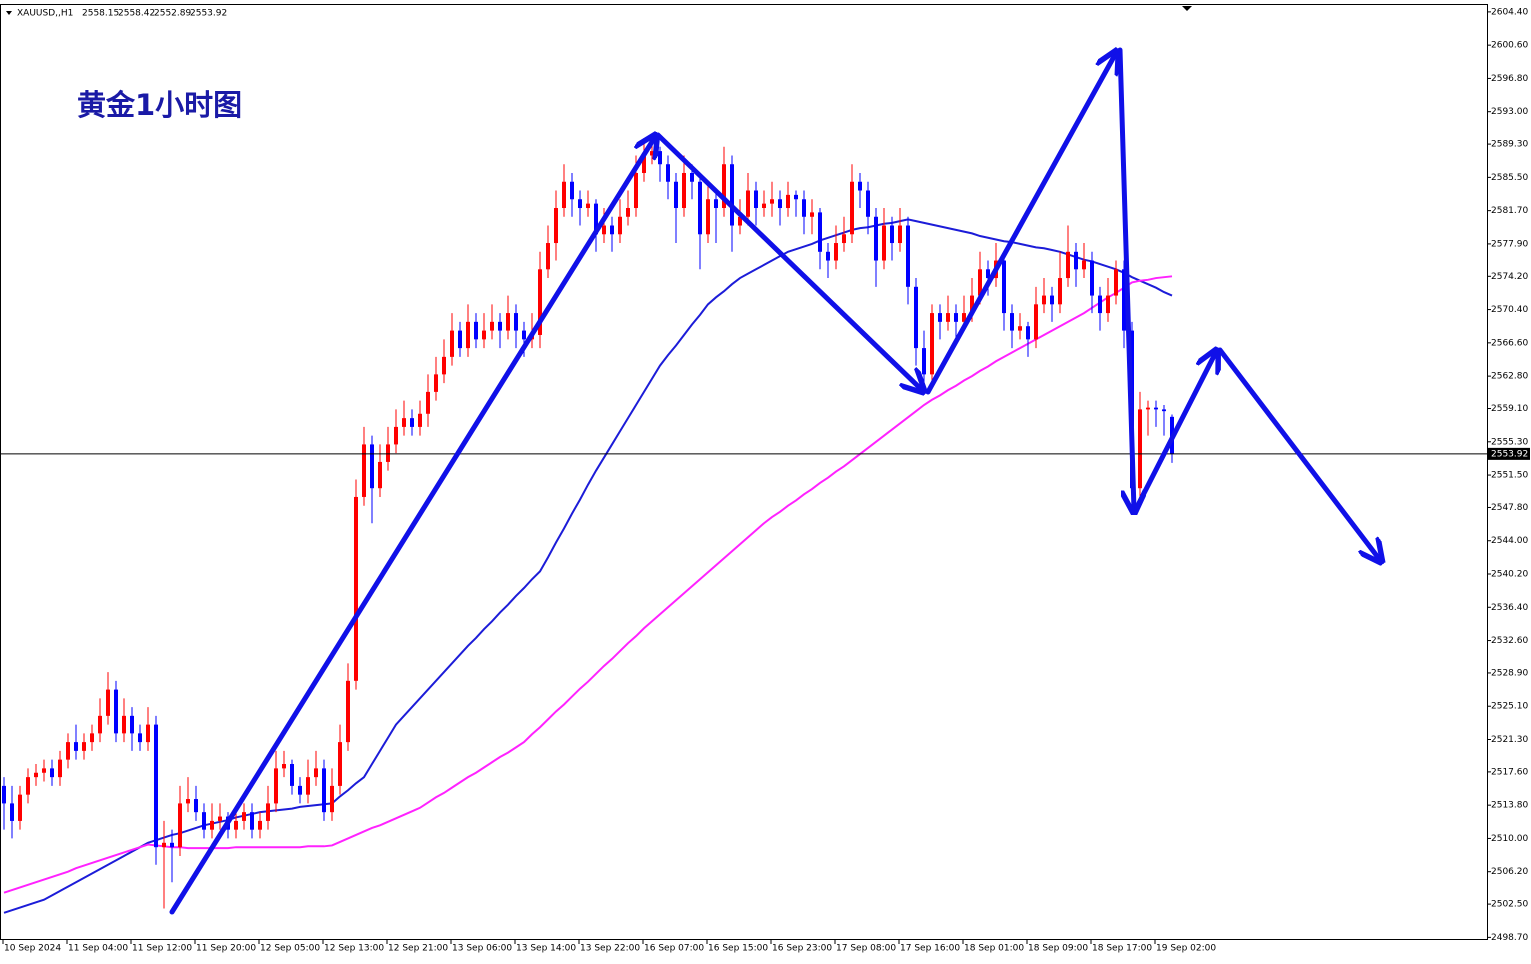 The image size is (1531, 964). Describe the element at coordinates (1509, 145) in the screenshot. I see `y-tick-label: 2589.30` at that location.